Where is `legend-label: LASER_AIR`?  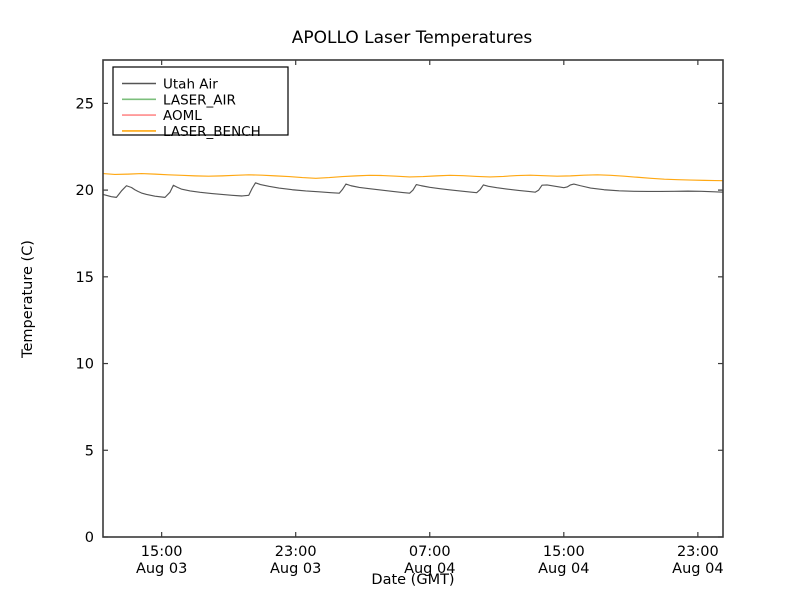 legend-label: LASER_AIR is located at coordinates (199, 100).